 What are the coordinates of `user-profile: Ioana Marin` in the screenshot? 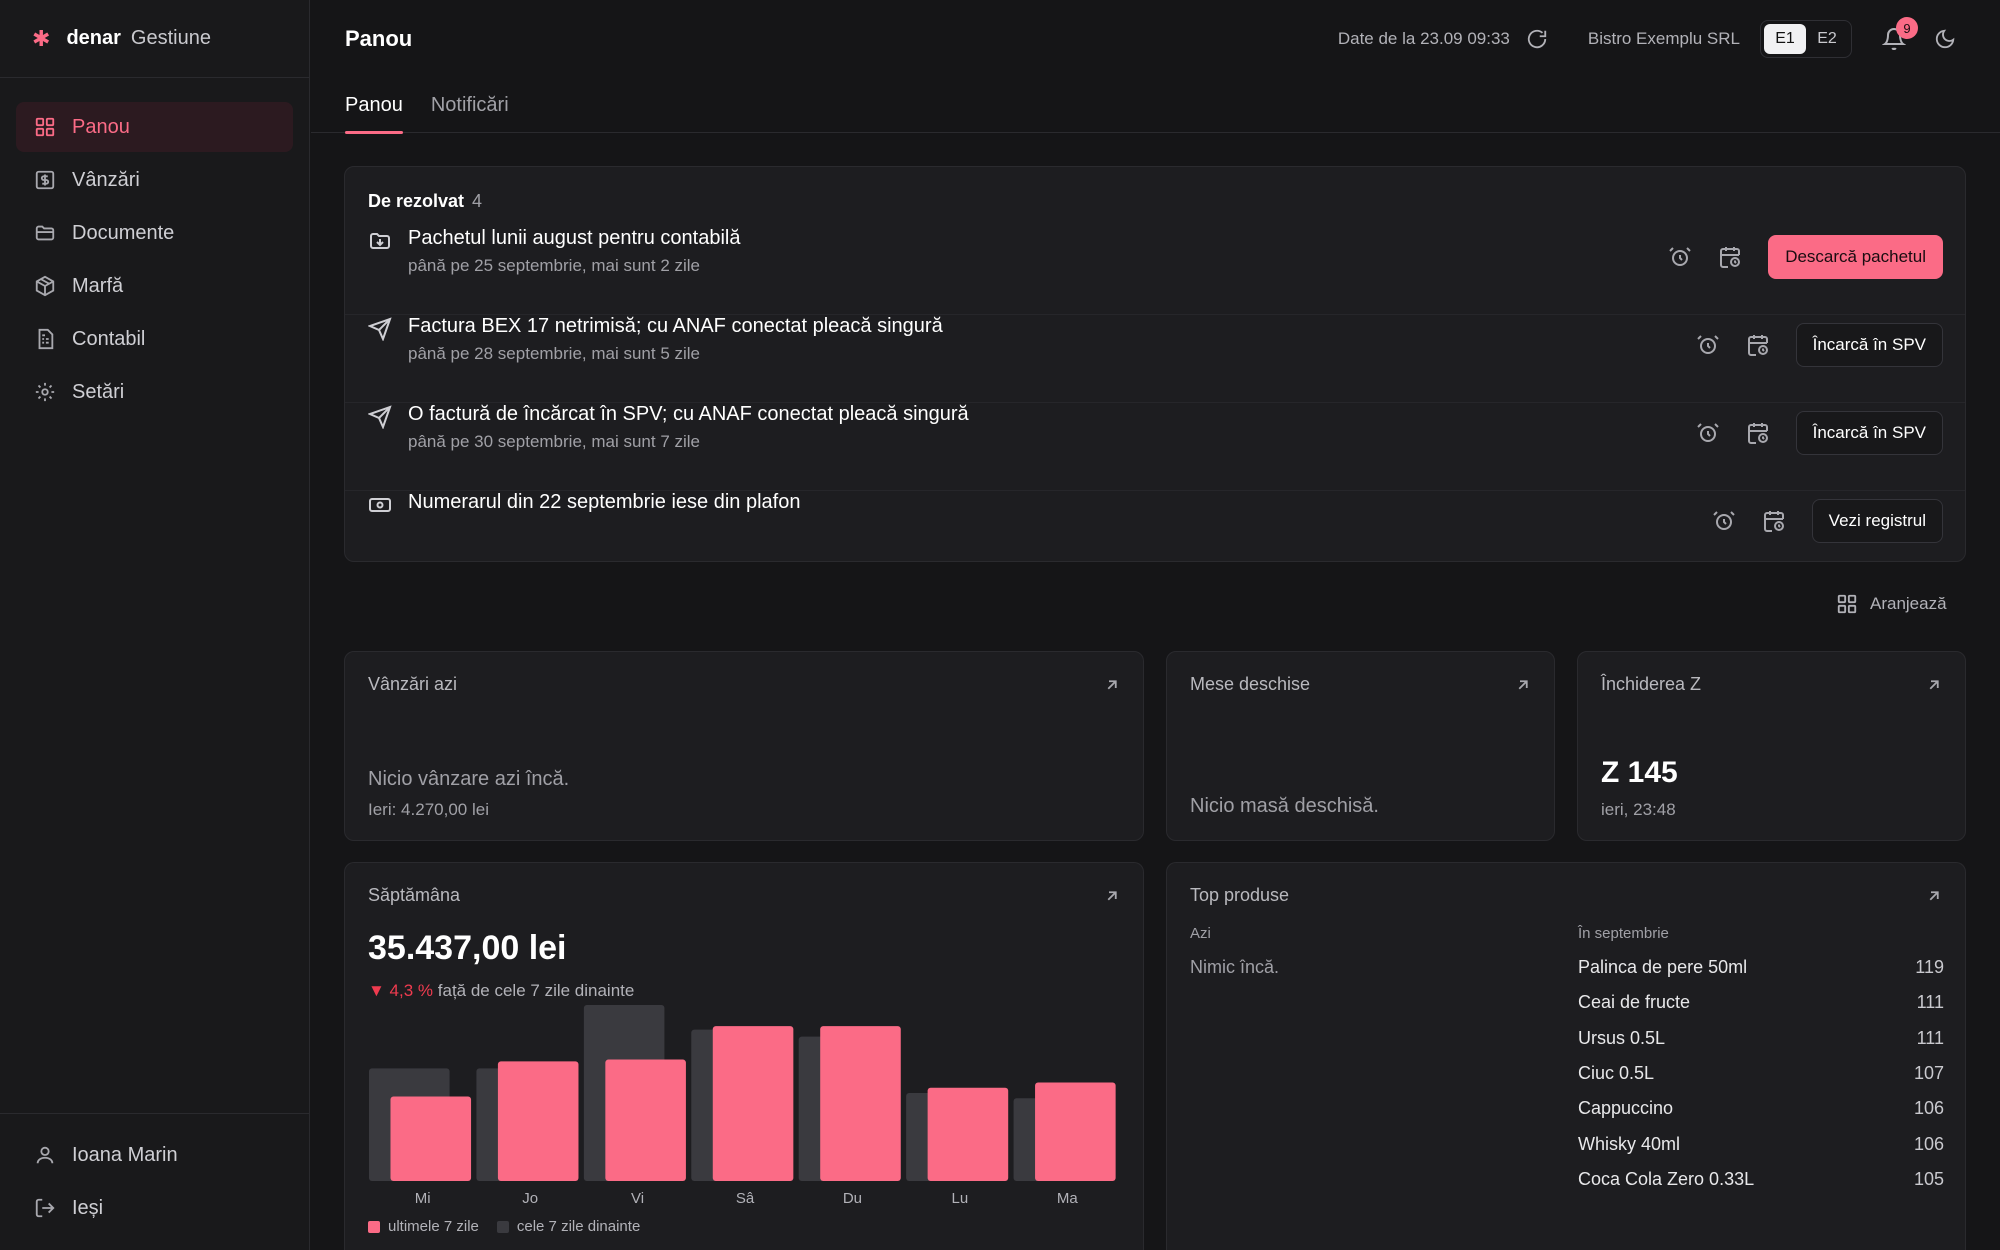 It's located at (154, 1155).